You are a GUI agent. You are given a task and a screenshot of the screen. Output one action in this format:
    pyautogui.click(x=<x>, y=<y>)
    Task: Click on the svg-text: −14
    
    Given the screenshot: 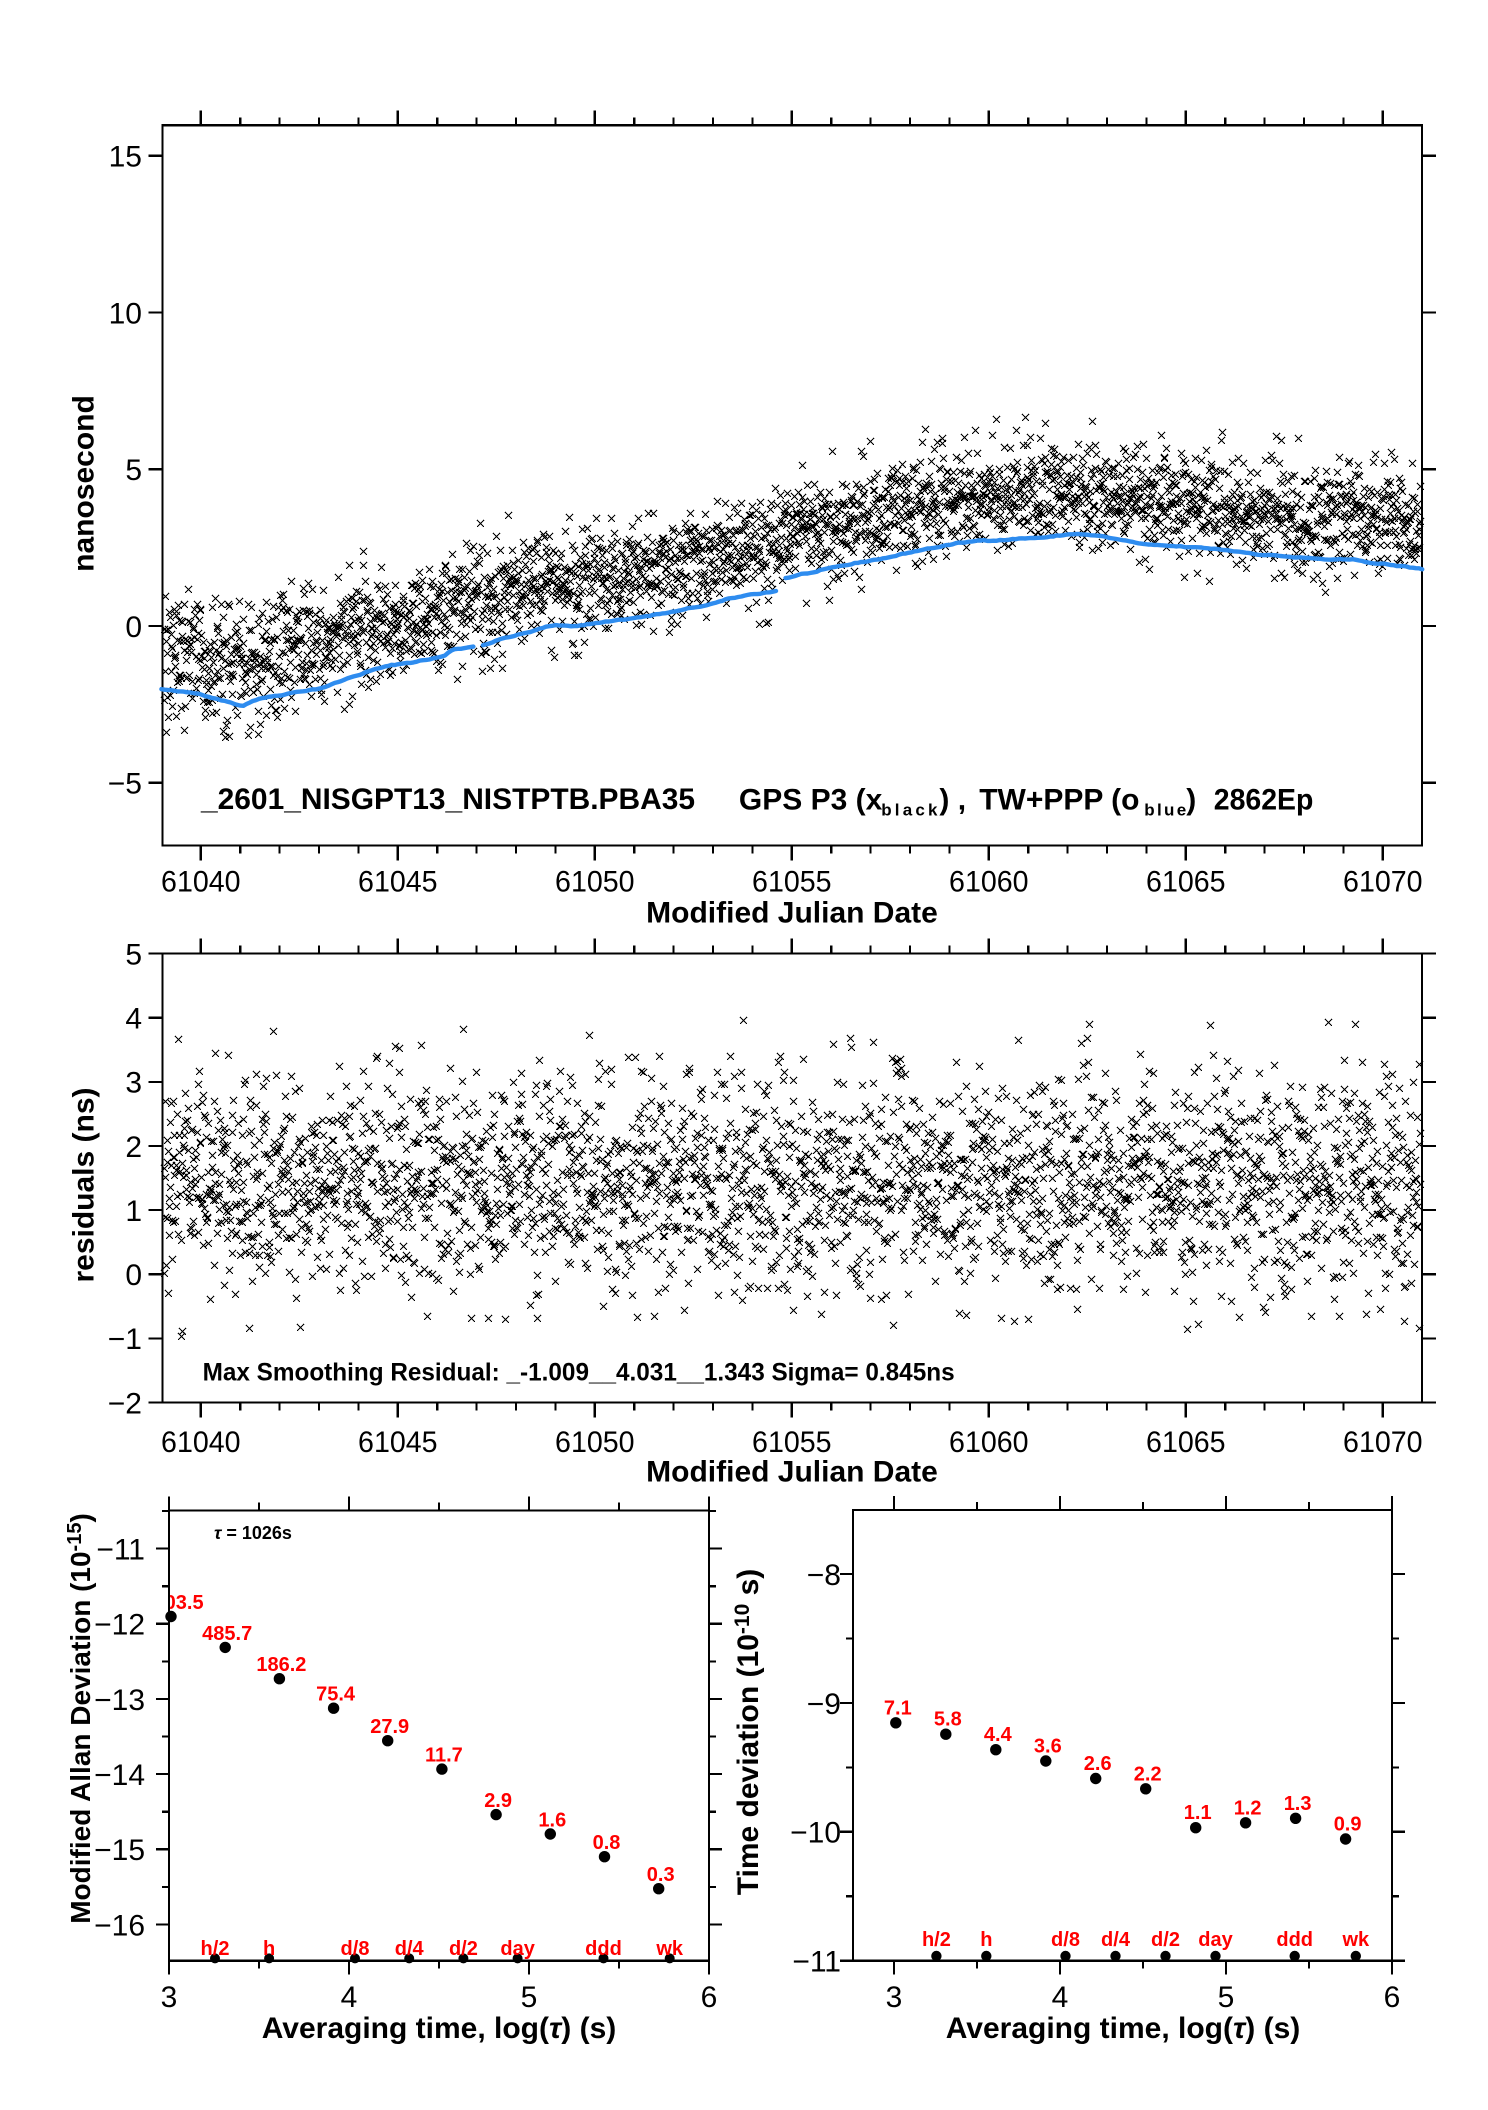 What is the action you would take?
    pyautogui.click(x=119, y=1775)
    